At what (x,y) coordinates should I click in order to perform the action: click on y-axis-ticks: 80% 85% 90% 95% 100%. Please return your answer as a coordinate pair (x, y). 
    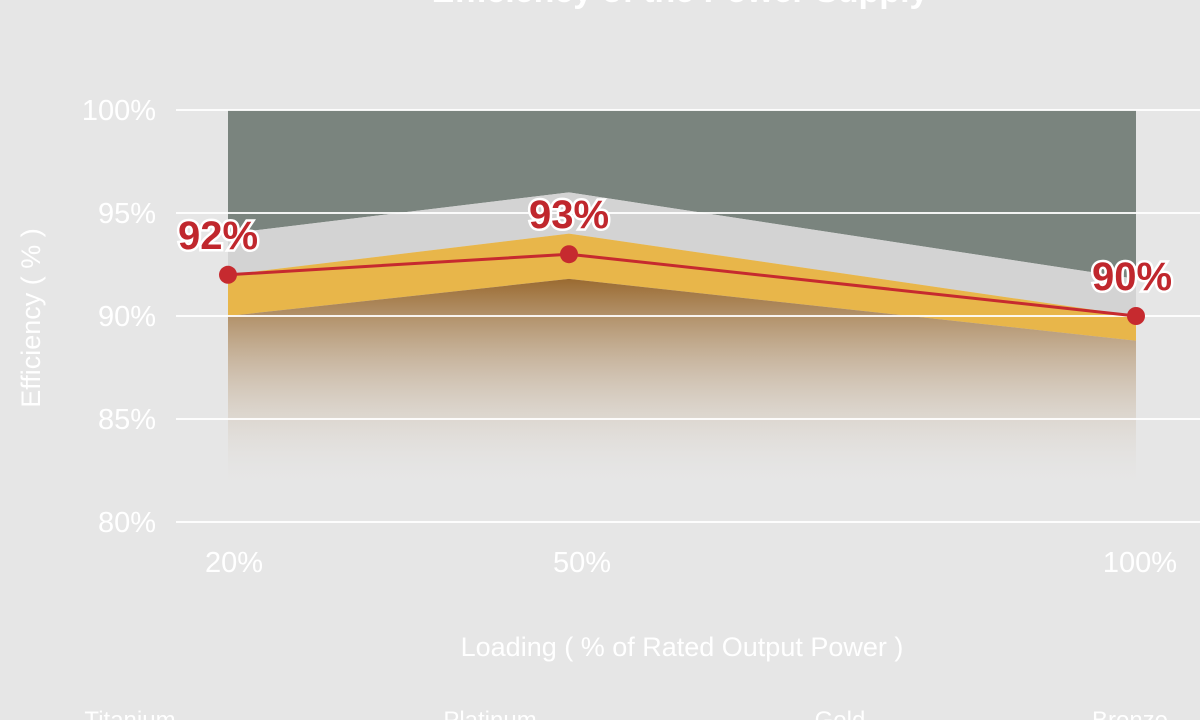
    Looking at the image, I should click on (119, 317).